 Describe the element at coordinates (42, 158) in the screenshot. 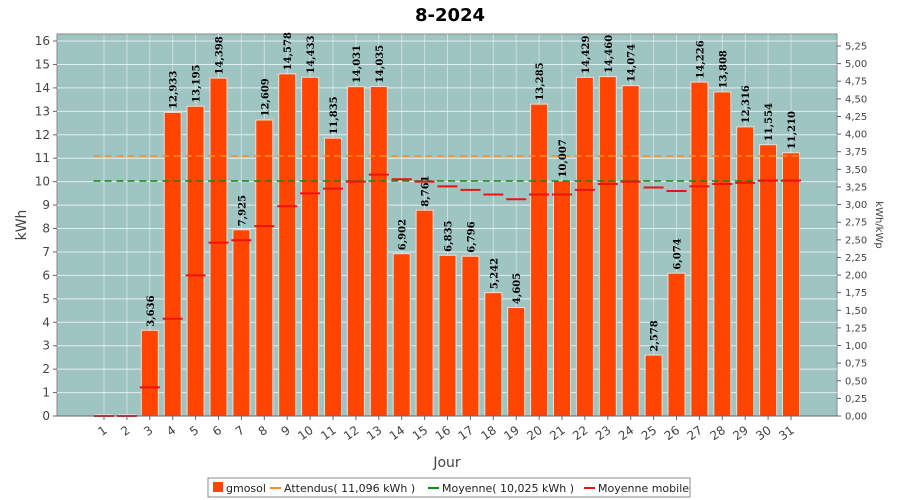

I see `y-tick-label: 11` at that location.